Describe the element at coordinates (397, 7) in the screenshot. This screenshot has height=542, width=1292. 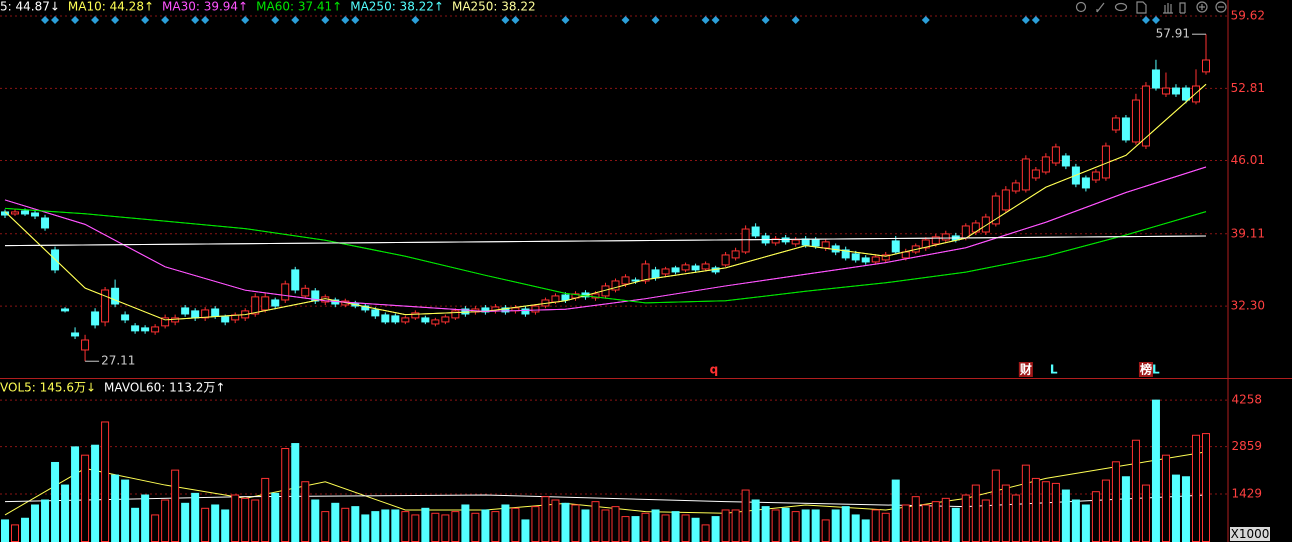
I see `legend-entry: MA250: 38.22↑` at that location.